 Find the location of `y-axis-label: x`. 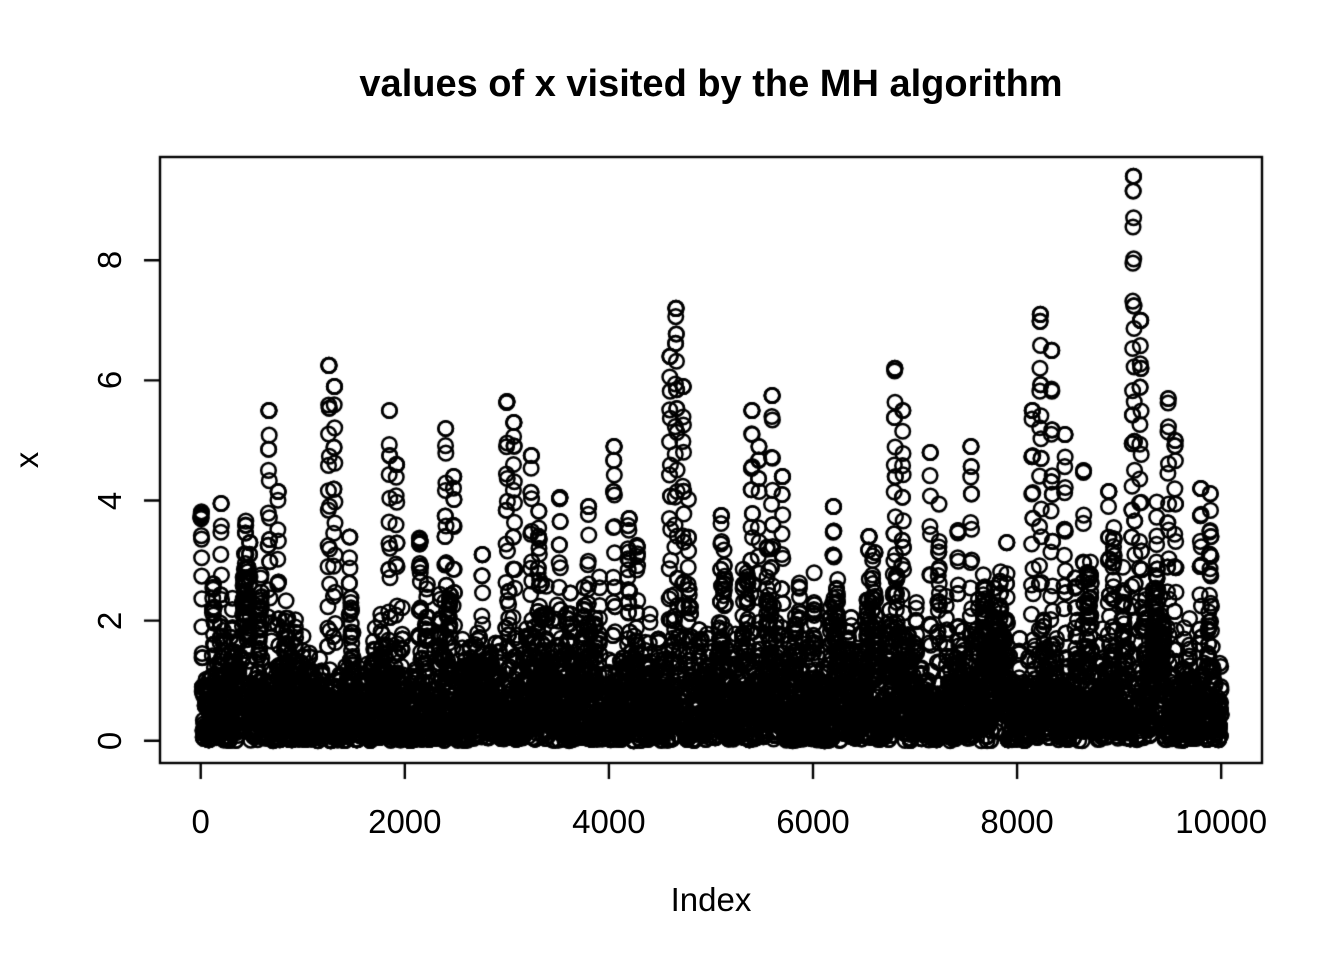

y-axis-label: x is located at coordinates (26, 460).